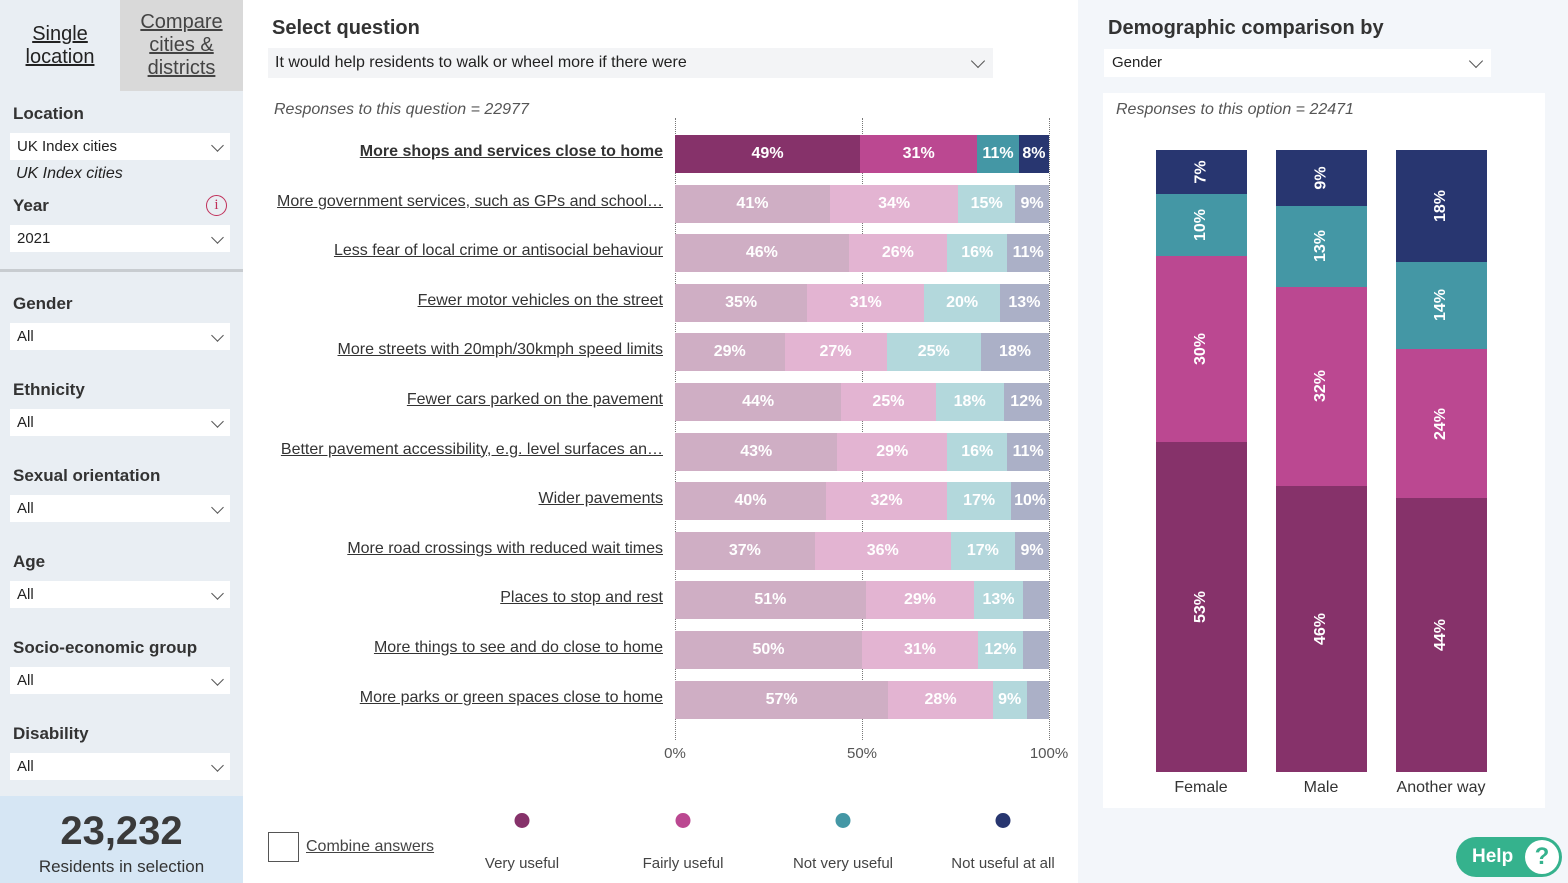 The width and height of the screenshot is (1568, 883). Describe the element at coordinates (120, 238) in the screenshot. I see `year-select: 2021` at that location.